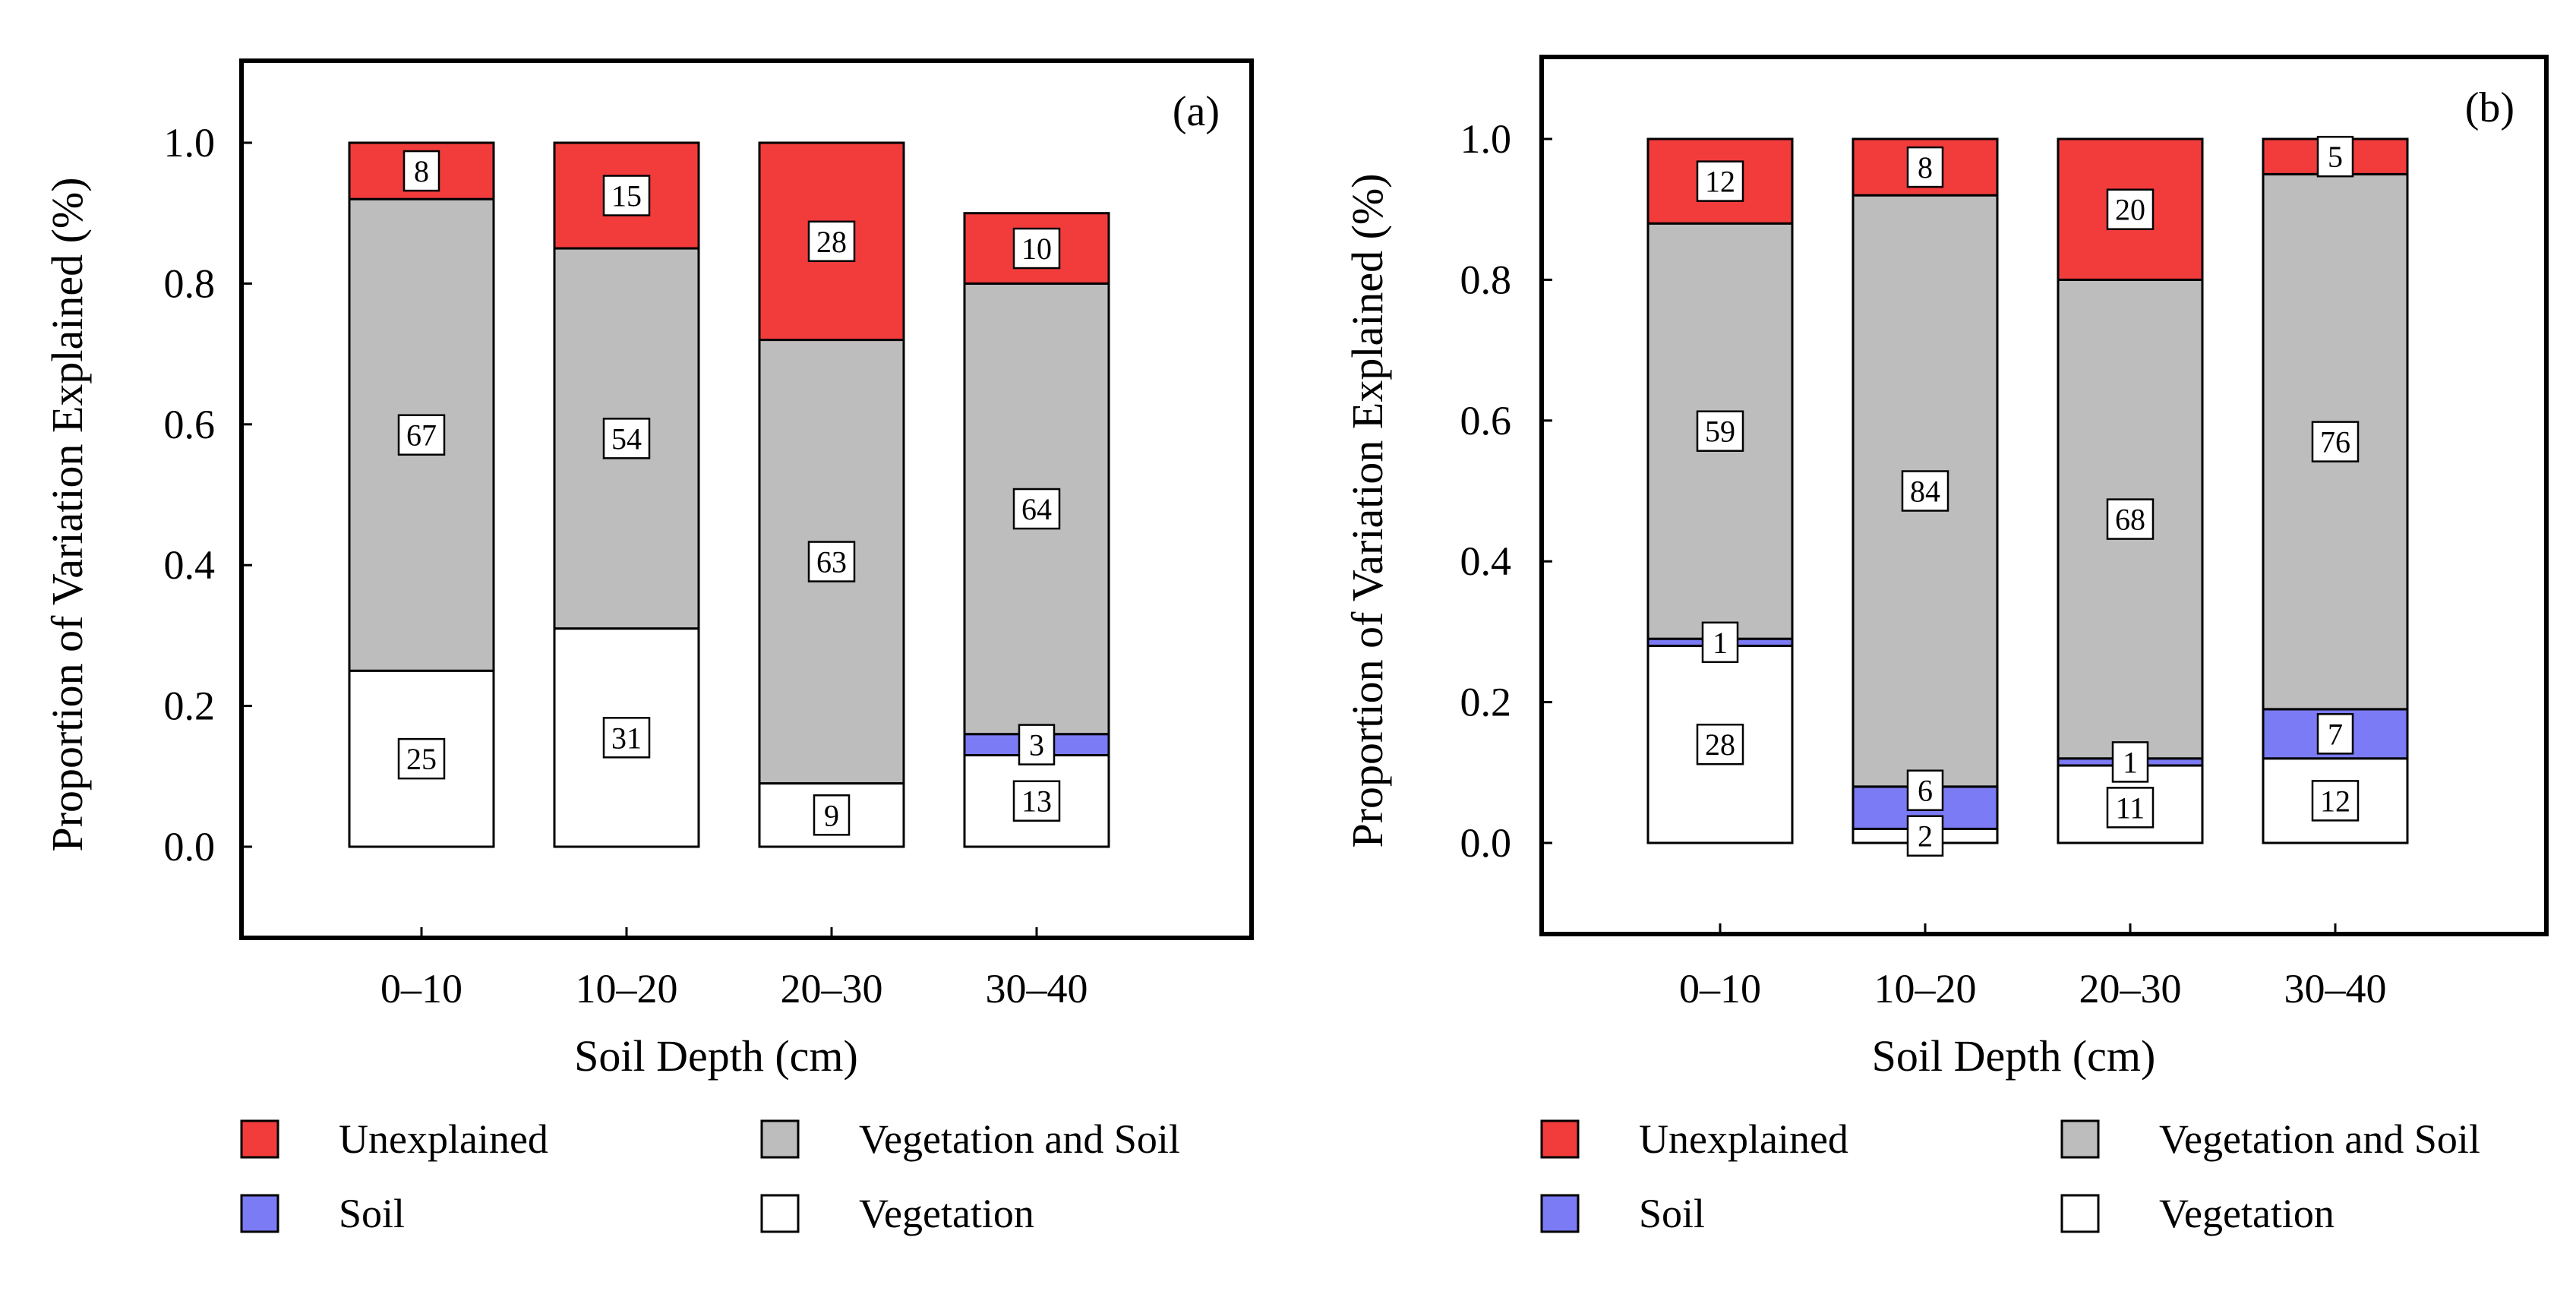 This screenshot has width=2576, height=1313. I want to click on data-label: 5, so click(2335, 157).